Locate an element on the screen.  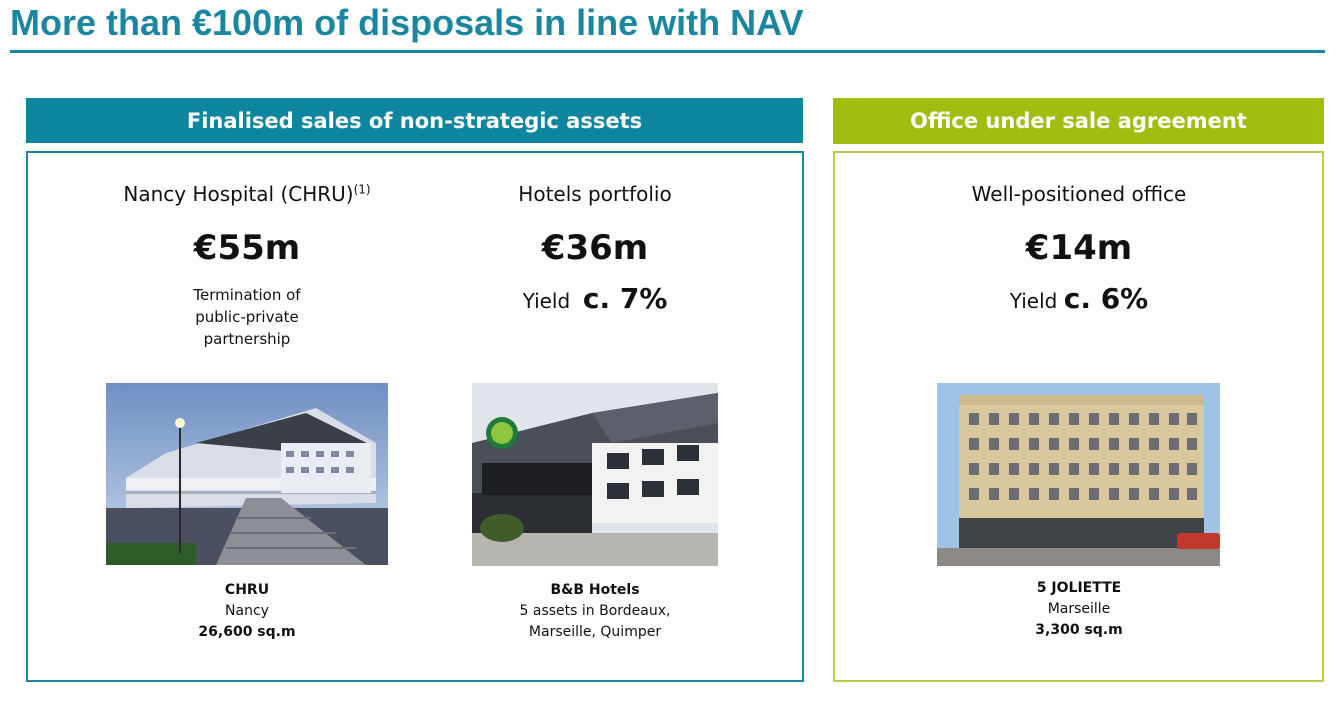
caption-location: Marseille is located at coordinates (1079, 609).